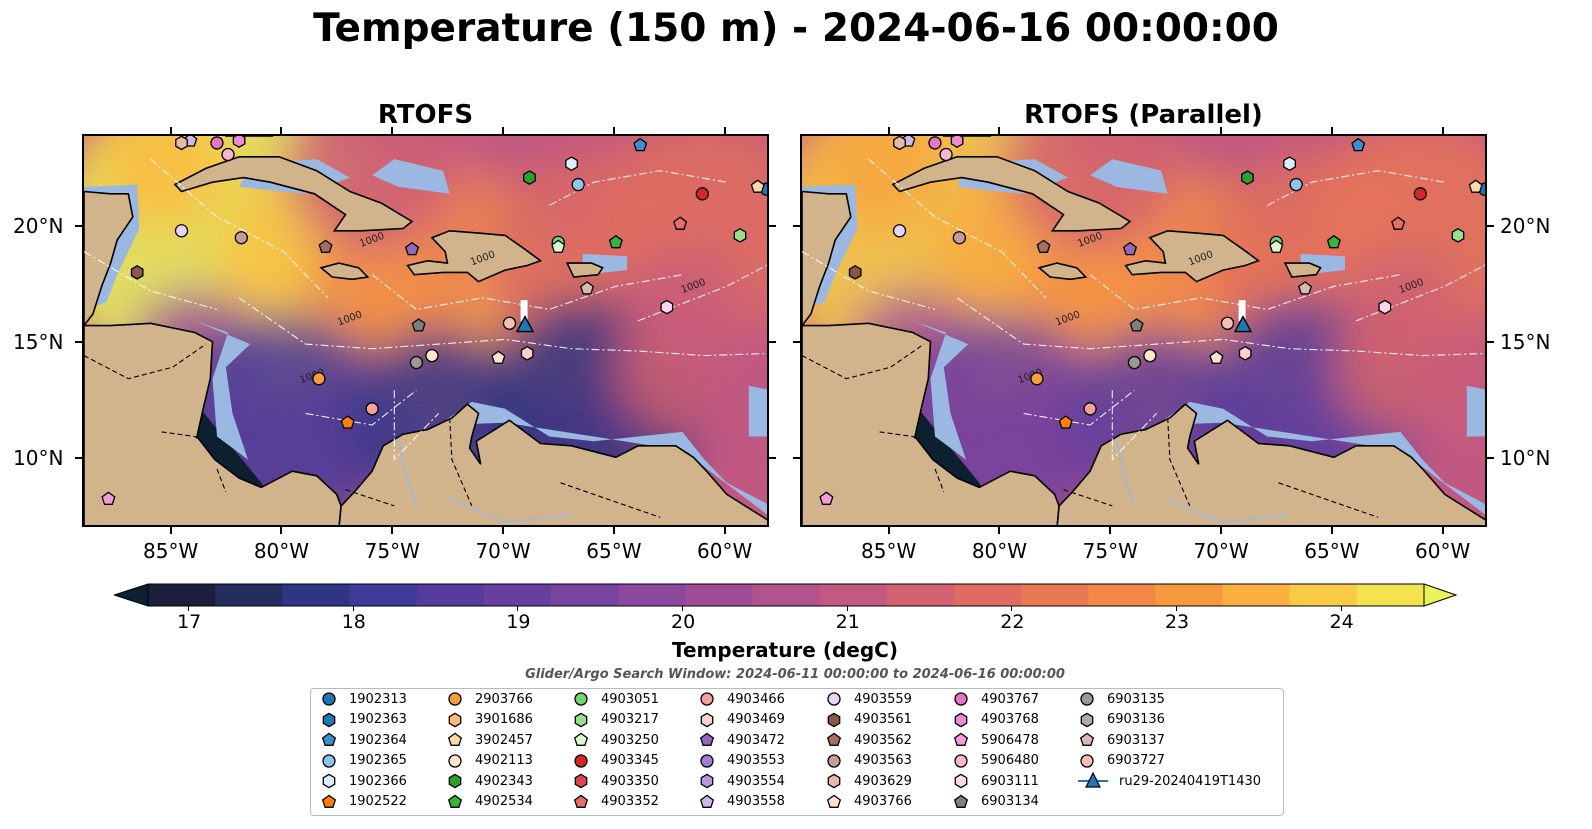 This screenshot has width=1592, height=829. What do you see at coordinates (999, 551) in the screenshot?
I see `lon-tick-label: 80°W` at bounding box center [999, 551].